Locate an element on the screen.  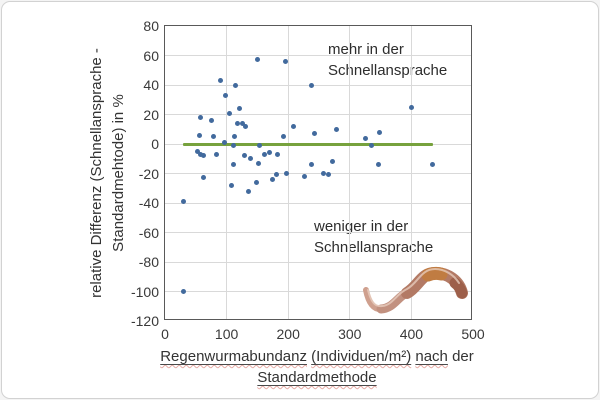
annotation-mehr: mehr in der Schnellansprache is located at coordinates (387, 60).